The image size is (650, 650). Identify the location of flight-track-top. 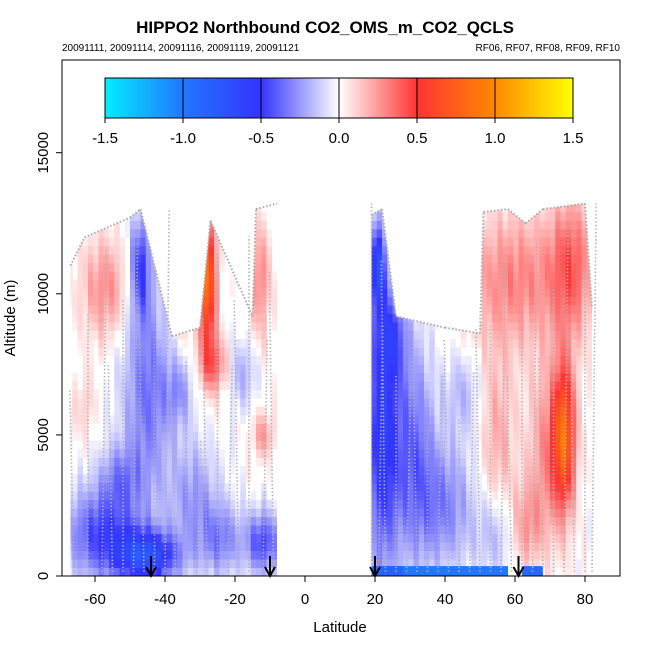
(496, 210).